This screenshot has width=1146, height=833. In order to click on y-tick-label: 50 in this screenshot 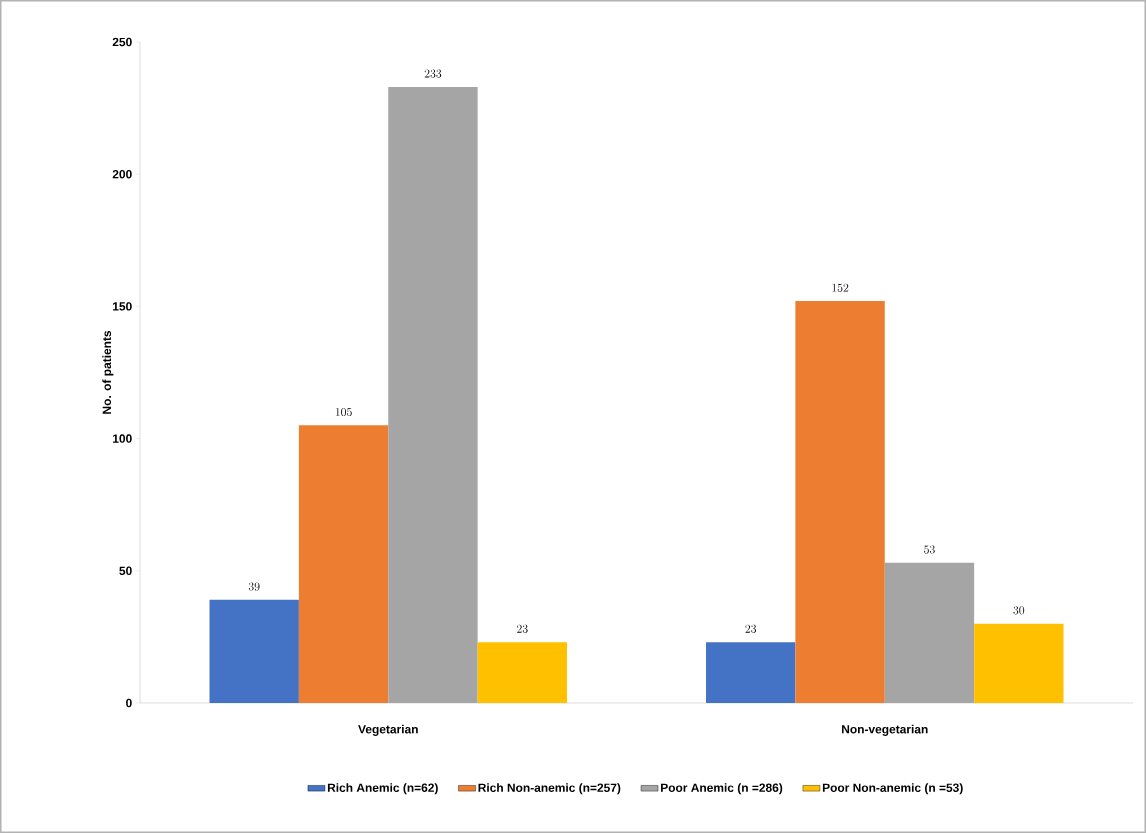, I will do `click(125, 571)`.